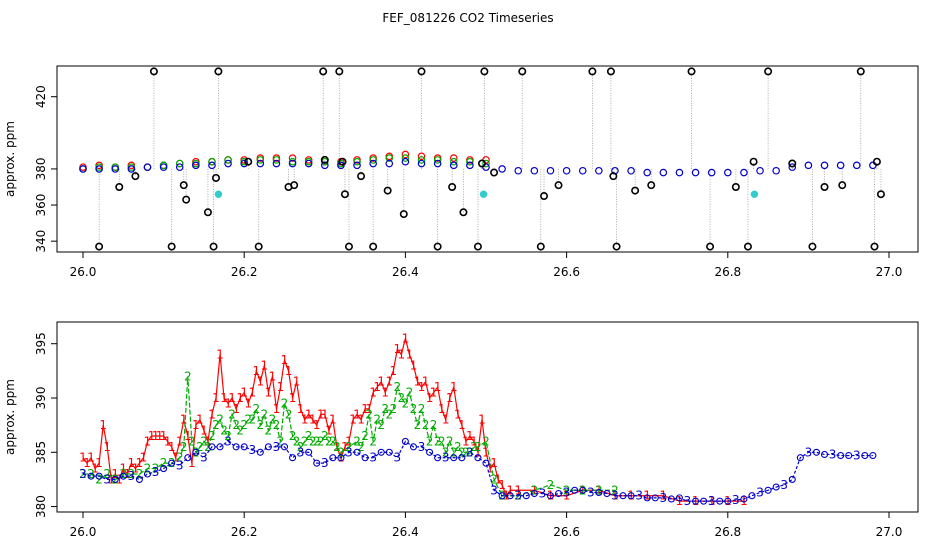 This screenshot has width=936, height=540. I want to click on x-tick-label: 26.4, so click(405, 272).